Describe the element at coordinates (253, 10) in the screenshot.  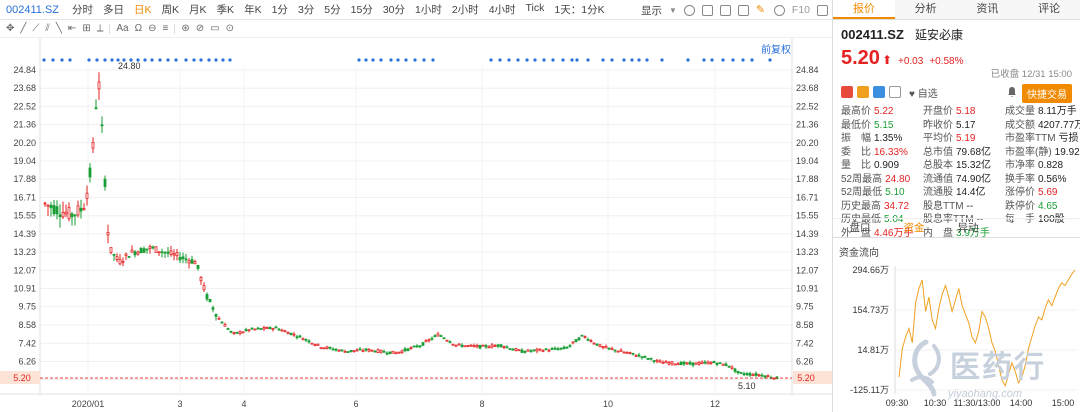
I see `period-option: 年K` at that location.